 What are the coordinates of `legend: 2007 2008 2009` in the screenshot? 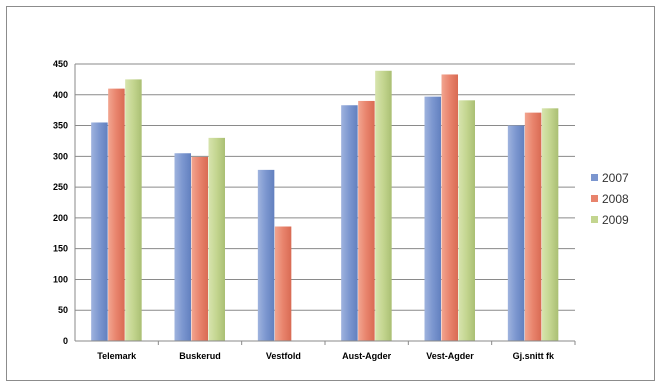 It's located at (610, 199).